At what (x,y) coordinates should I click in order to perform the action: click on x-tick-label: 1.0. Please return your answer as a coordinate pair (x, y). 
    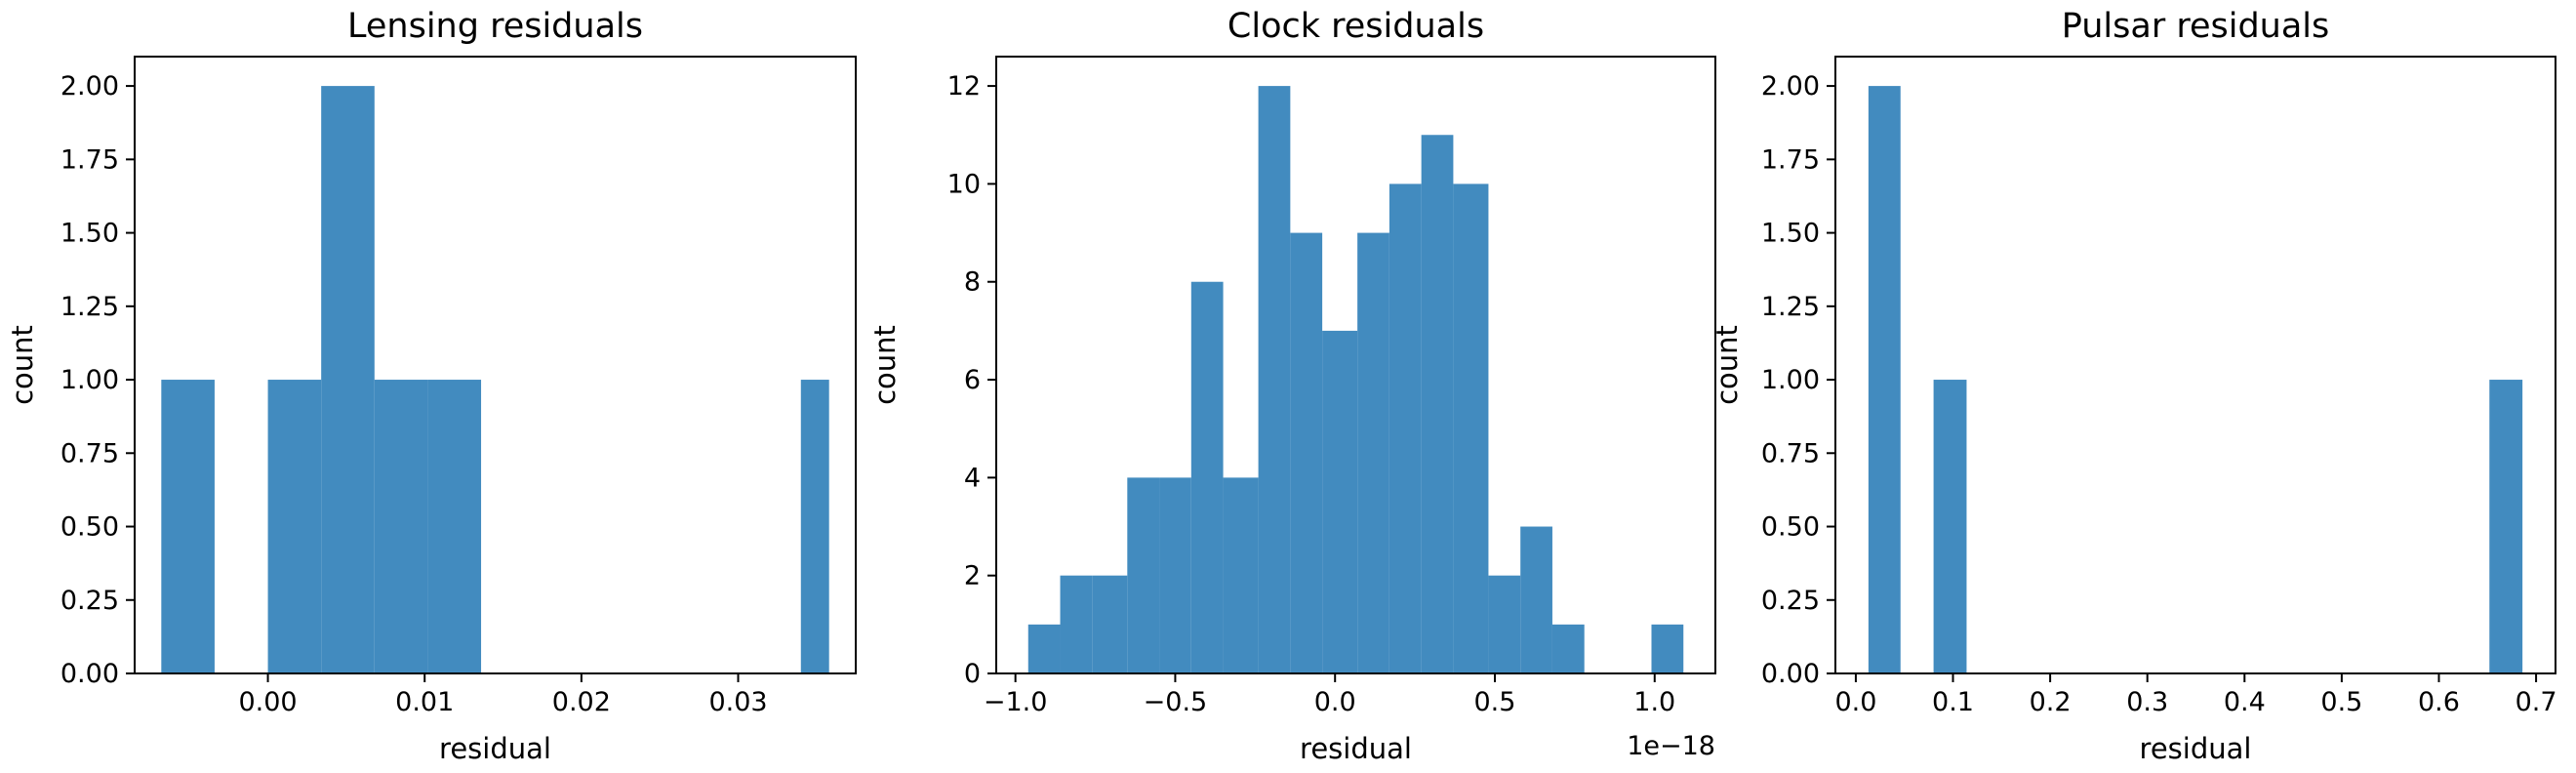
    Looking at the image, I should click on (1654, 702).